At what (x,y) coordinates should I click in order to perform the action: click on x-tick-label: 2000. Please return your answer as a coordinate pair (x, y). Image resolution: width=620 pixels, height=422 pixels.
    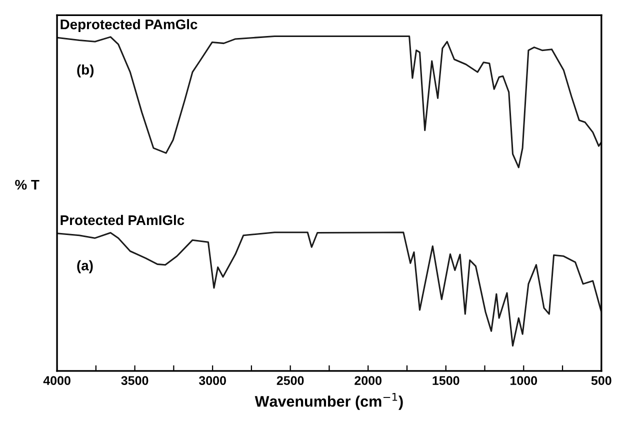
    Looking at the image, I should click on (368, 380).